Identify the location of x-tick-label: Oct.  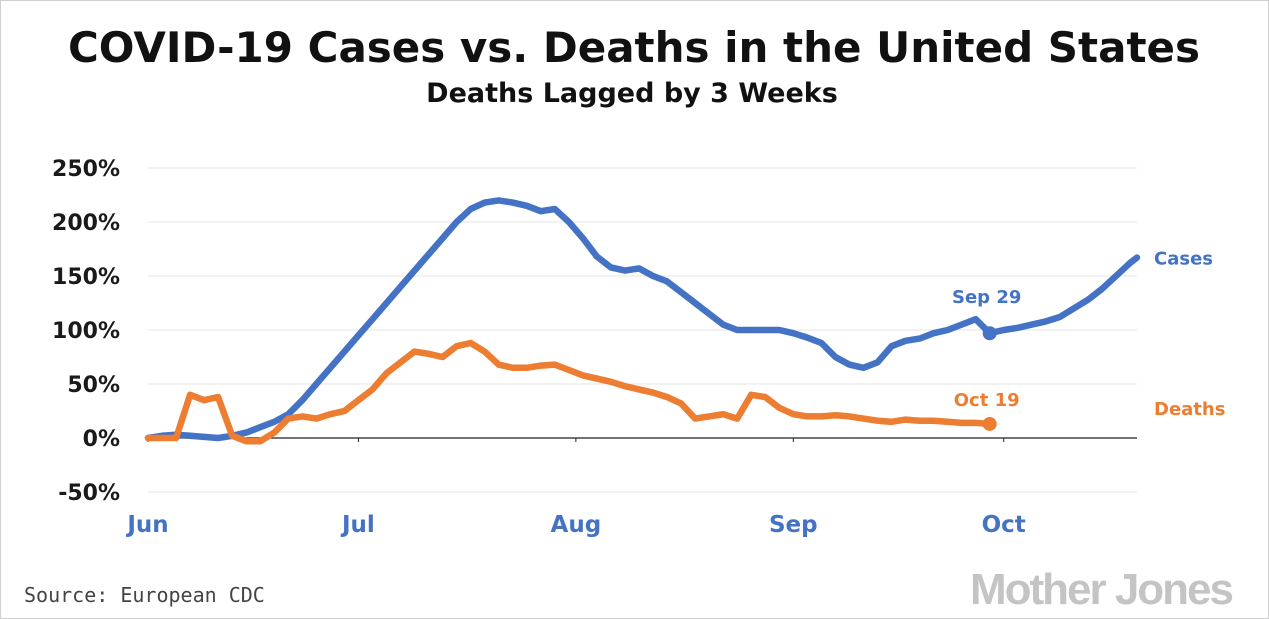
(1004, 525).